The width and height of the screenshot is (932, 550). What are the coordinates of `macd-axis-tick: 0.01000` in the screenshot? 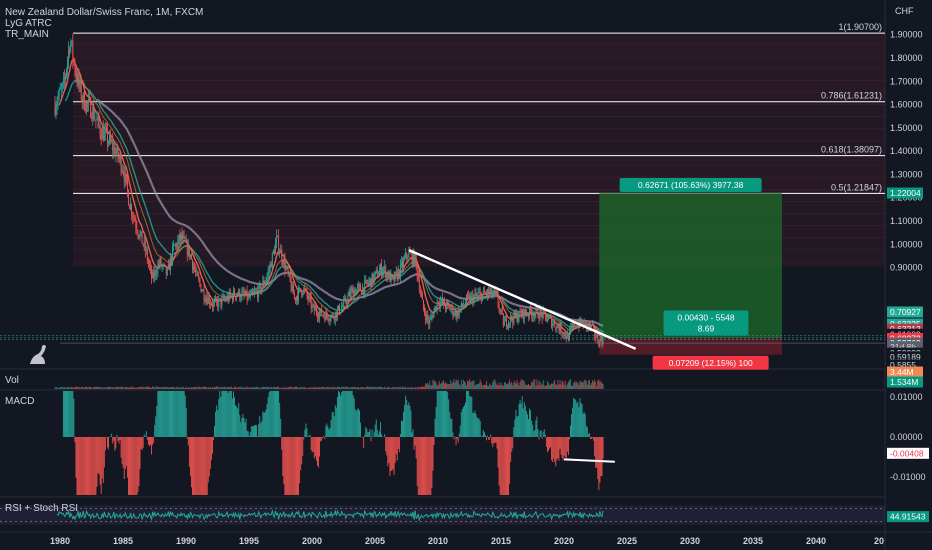 It's located at (906, 397).